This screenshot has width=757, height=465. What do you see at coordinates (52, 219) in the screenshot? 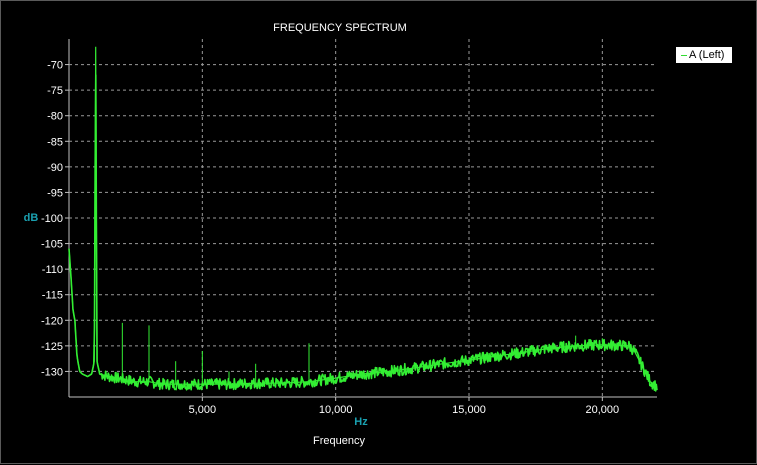
I see `y-tick-label: -100` at bounding box center [52, 219].